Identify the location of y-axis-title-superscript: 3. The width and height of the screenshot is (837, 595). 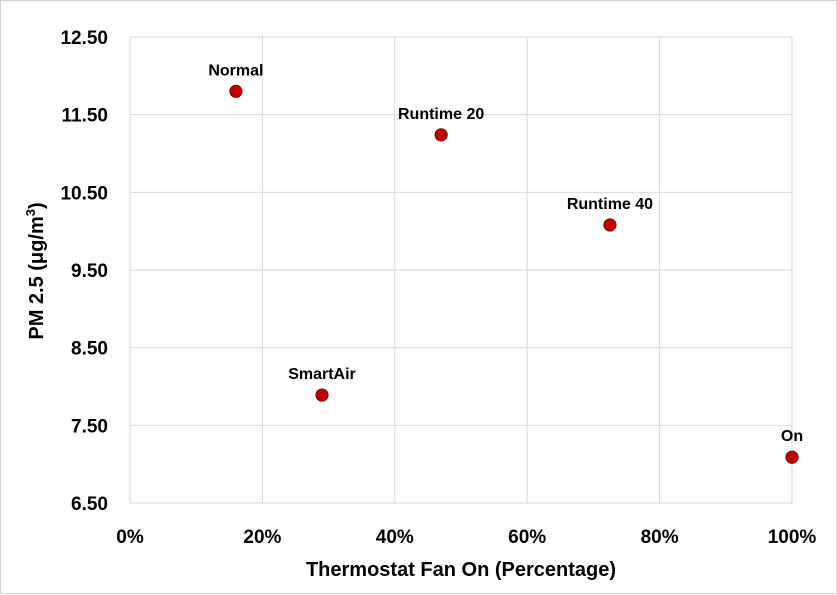
(30, 212).